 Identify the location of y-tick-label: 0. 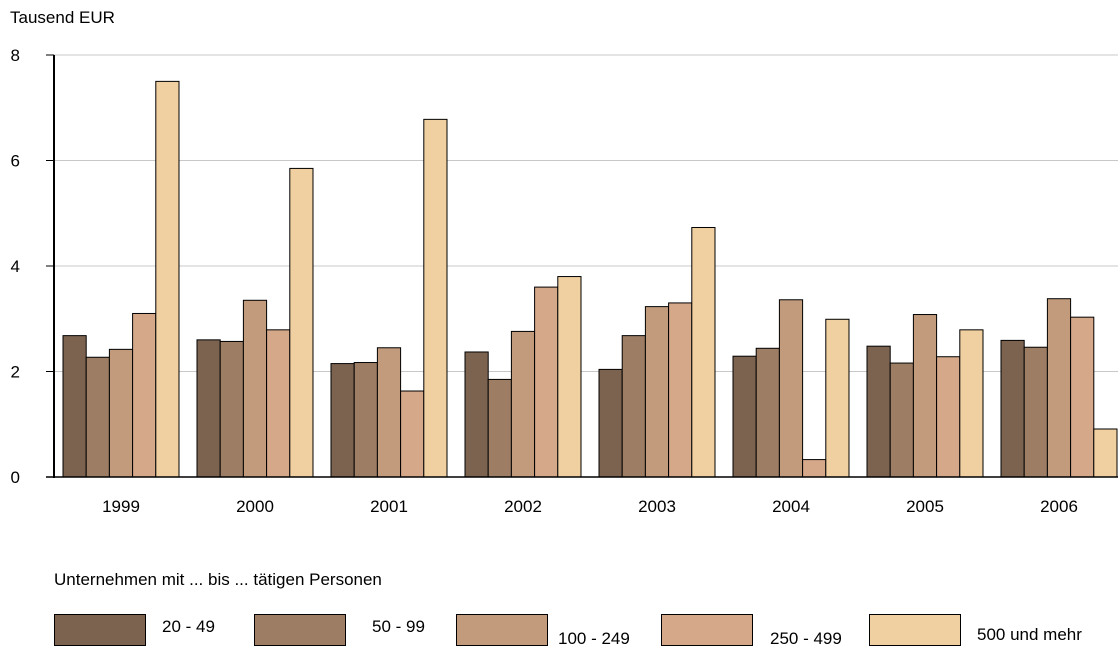
(15, 477).